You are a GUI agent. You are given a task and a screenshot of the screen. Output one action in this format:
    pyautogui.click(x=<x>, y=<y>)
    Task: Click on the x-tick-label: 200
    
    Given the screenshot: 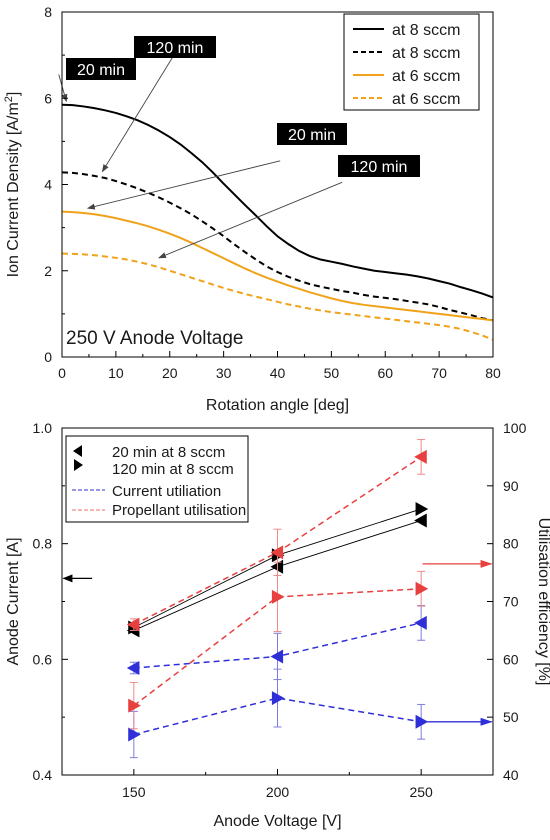 What is the action you would take?
    pyautogui.click(x=278, y=792)
    